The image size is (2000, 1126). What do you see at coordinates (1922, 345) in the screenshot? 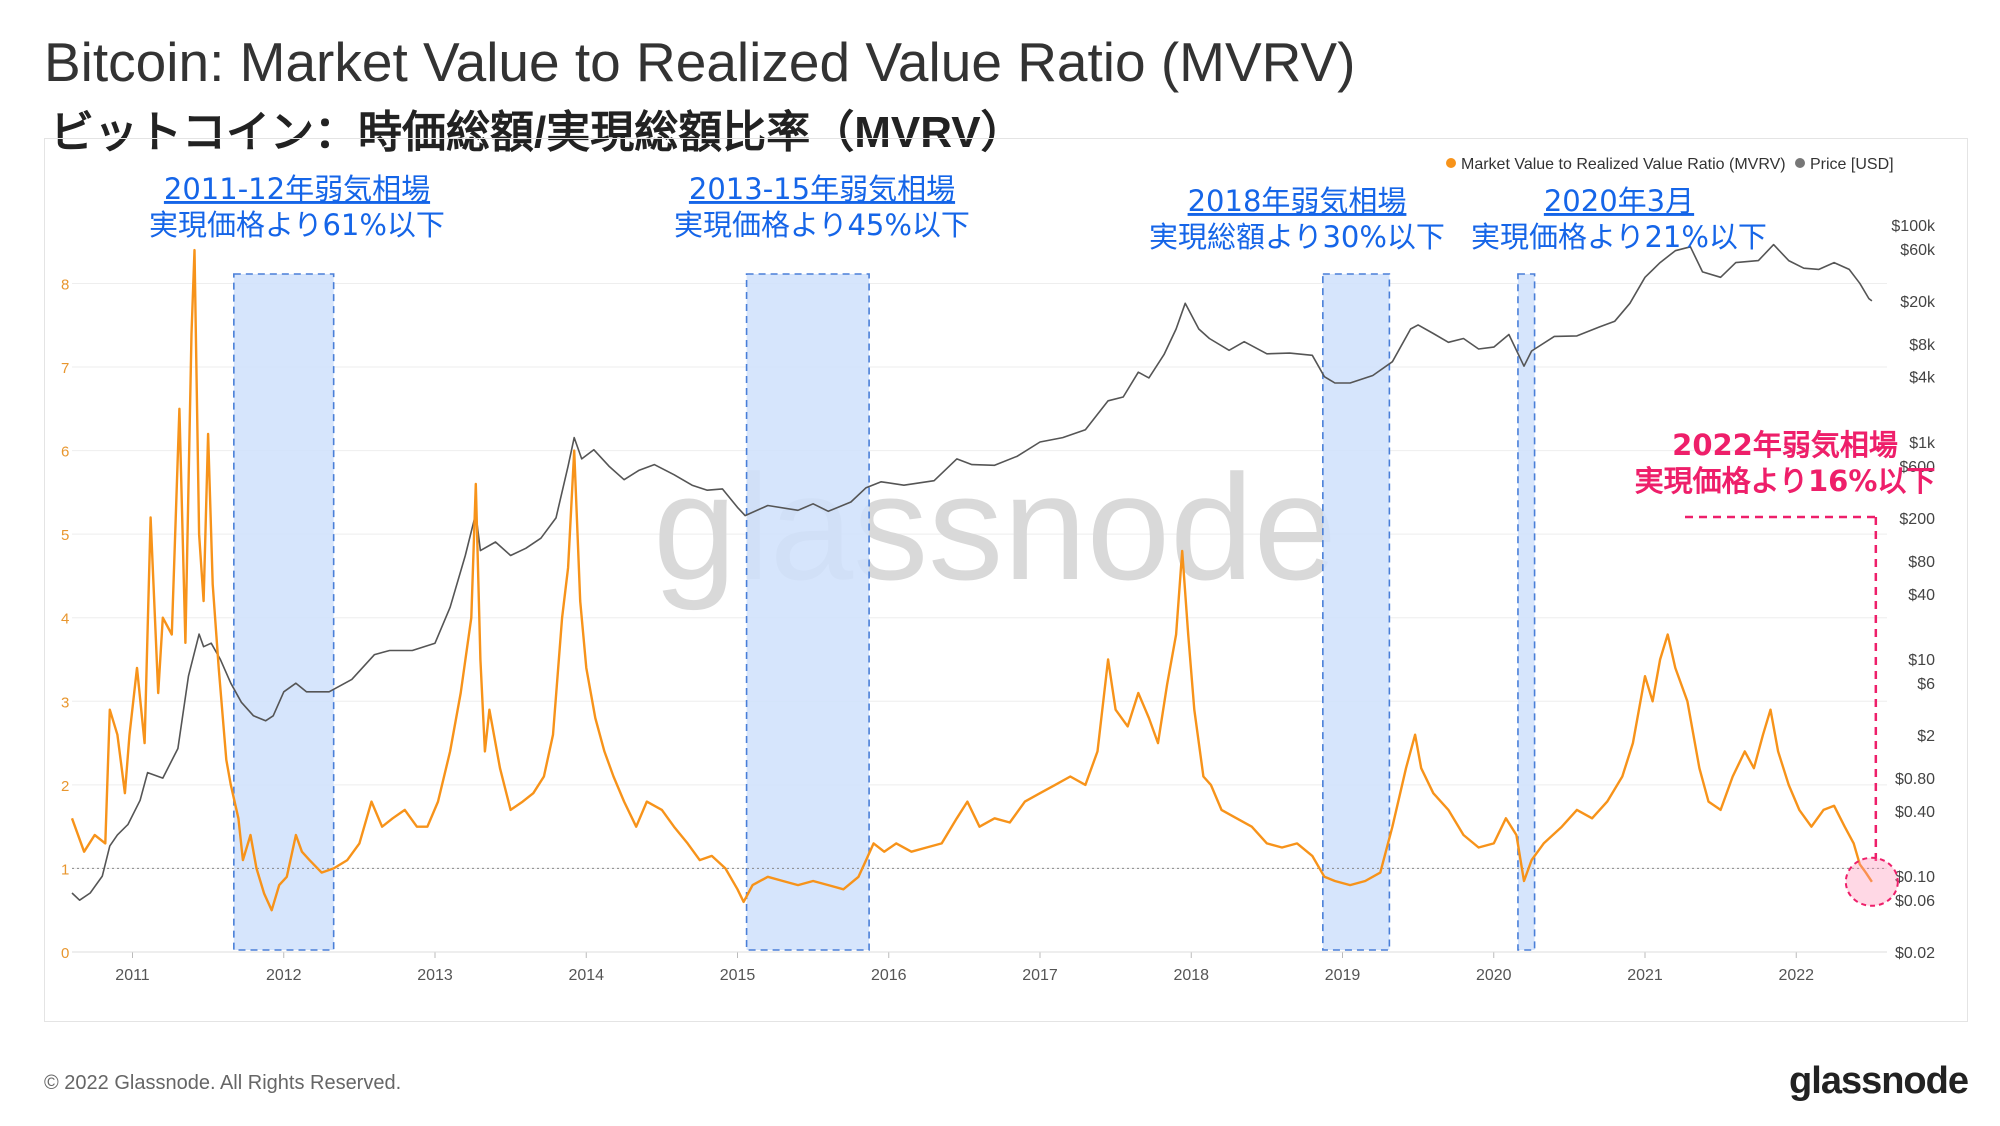
I see `right-axis-tick: $8k` at bounding box center [1922, 345].